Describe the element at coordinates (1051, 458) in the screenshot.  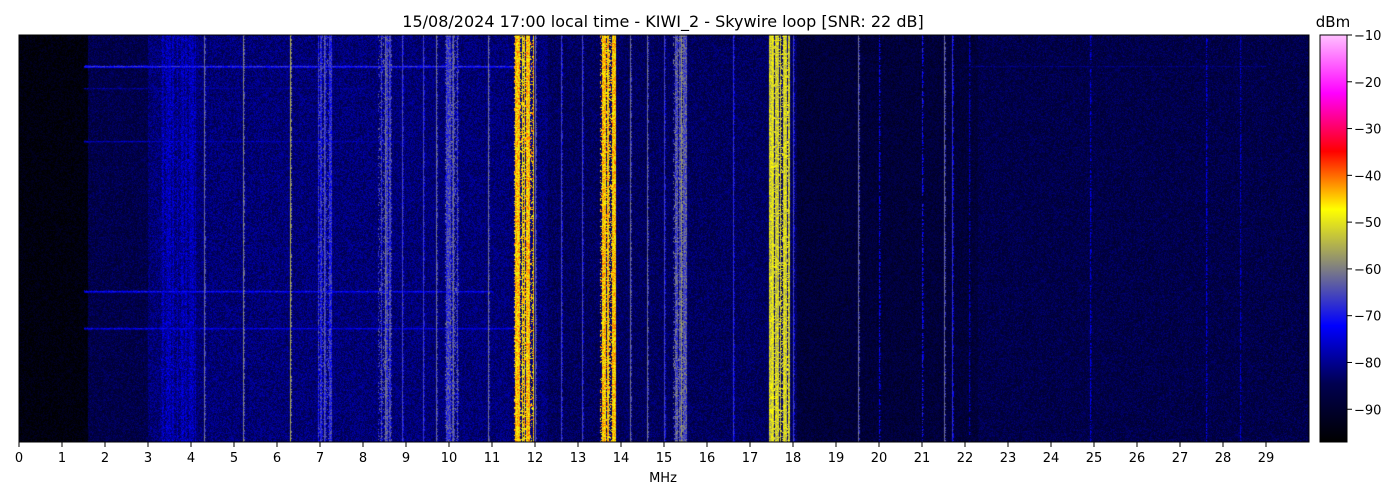
I see `x-tick-label: 24` at that location.